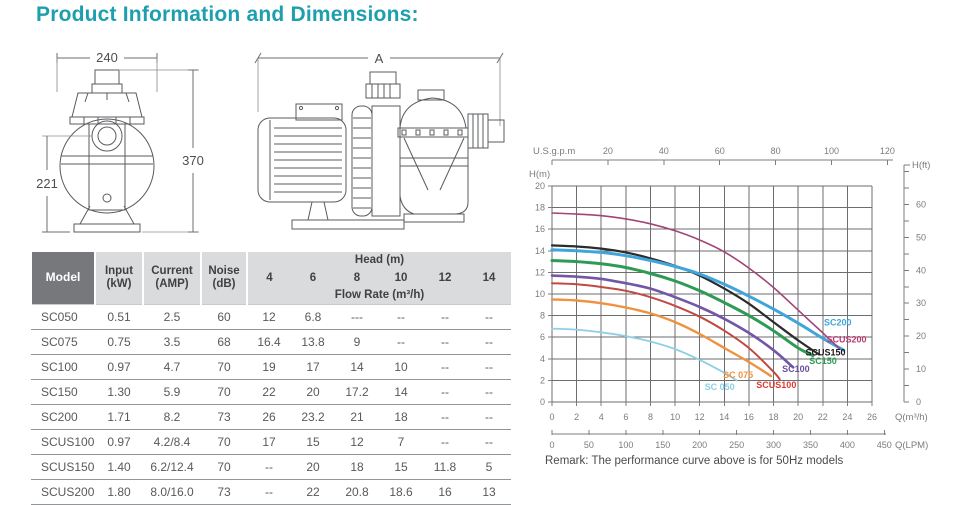 This screenshot has width=959, height=505. I want to click on y-tick-label: 20, so click(540, 186).